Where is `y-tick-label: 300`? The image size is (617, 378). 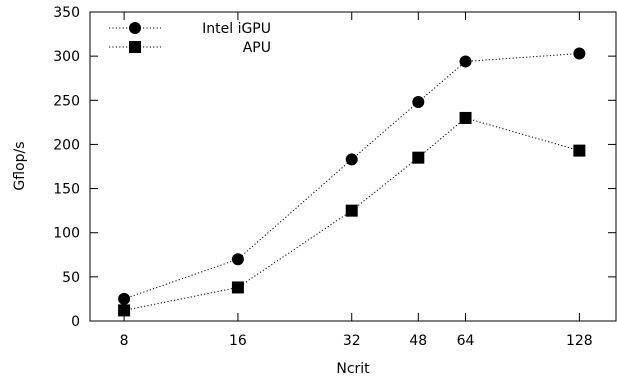 y-tick-label: 300 is located at coordinates (66, 57).